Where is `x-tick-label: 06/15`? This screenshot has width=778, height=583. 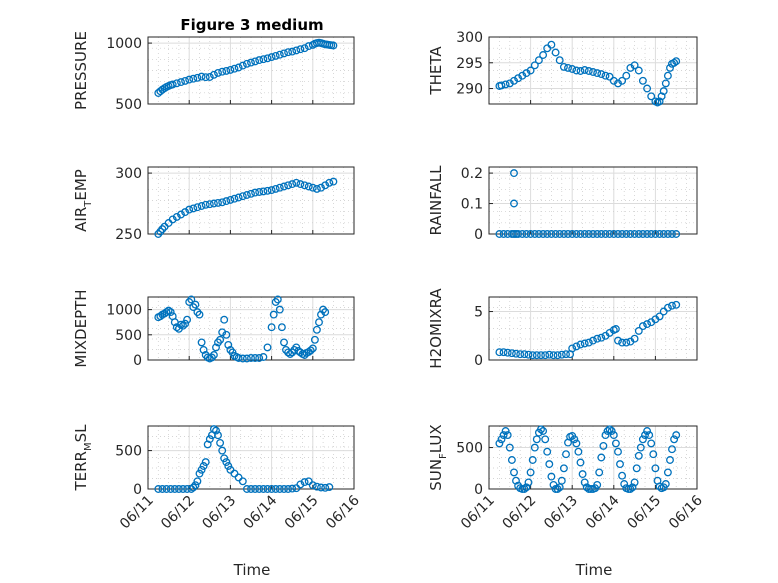
x-tick-label: 06/15 is located at coordinates (302, 513).